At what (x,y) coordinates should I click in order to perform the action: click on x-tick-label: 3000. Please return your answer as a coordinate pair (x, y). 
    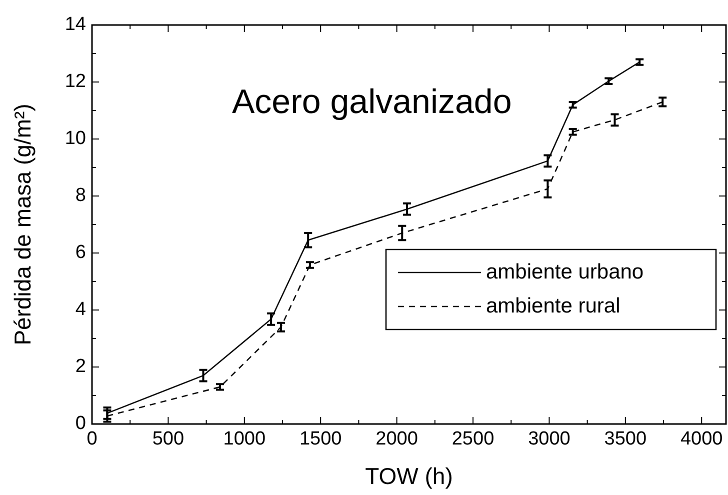
    Looking at the image, I should click on (549, 439).